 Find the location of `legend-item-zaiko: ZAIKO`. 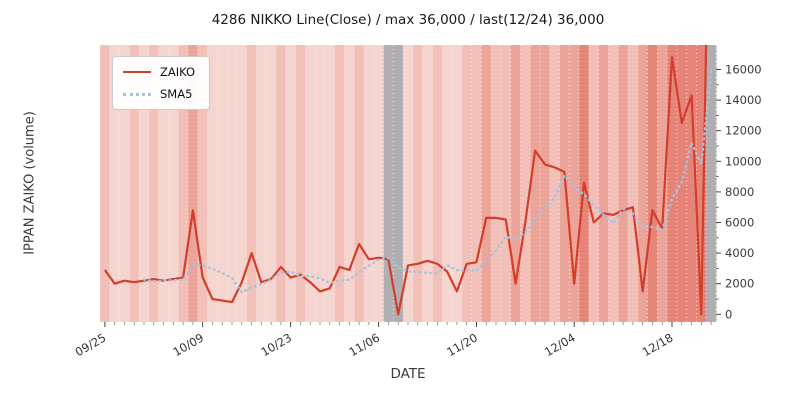

legend-item-zaiko: ZAIKO is located at coordinates (159, 72).